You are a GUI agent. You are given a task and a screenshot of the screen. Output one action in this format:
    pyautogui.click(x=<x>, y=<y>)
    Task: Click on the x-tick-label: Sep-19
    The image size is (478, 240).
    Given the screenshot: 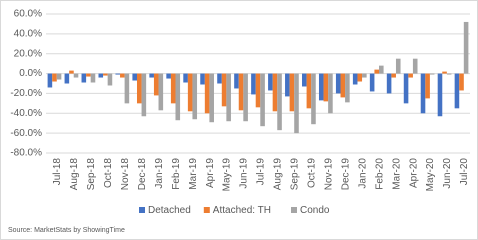 What is the action you would take?
    pyautogui.click(x=295, y=174)
    